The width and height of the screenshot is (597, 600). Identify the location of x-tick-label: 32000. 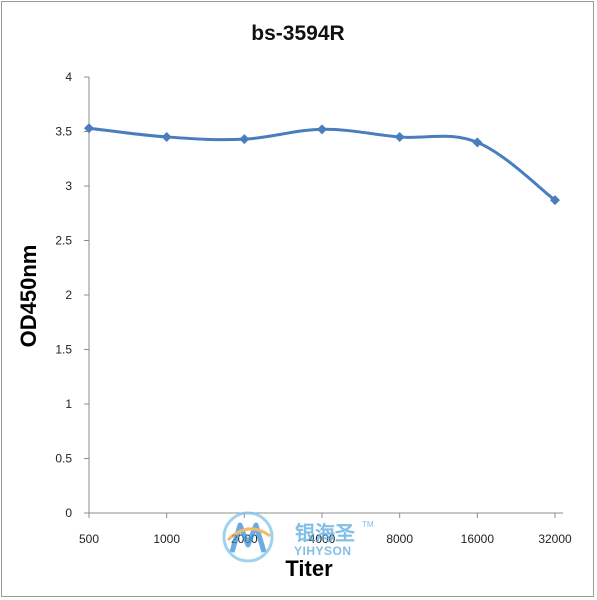
(555, 539).